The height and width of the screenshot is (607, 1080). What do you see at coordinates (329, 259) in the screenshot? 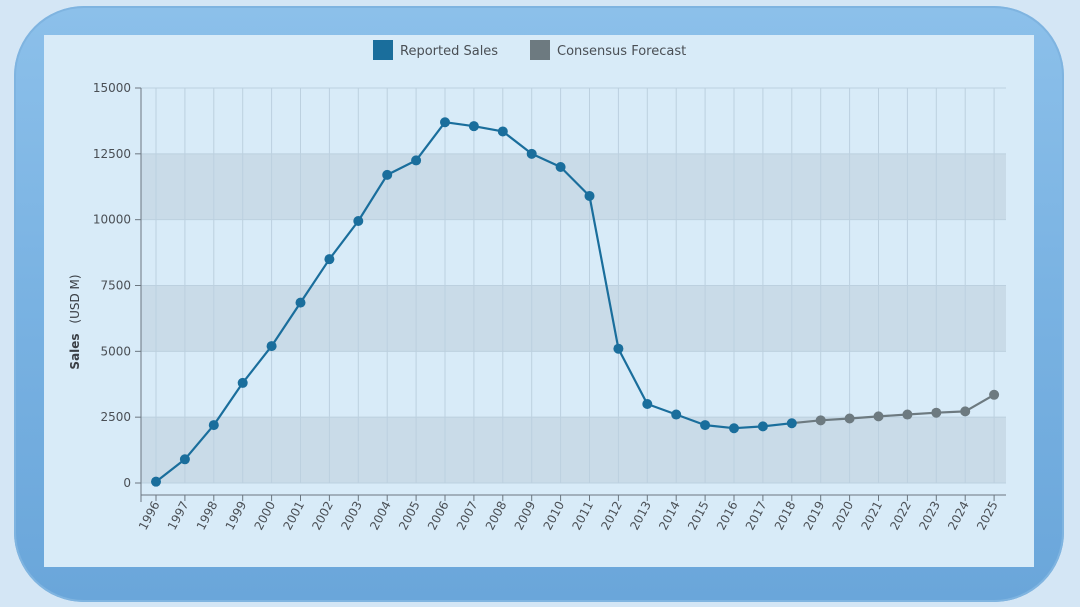
I see `reported-point-2002` at bounding box center [329, 259].